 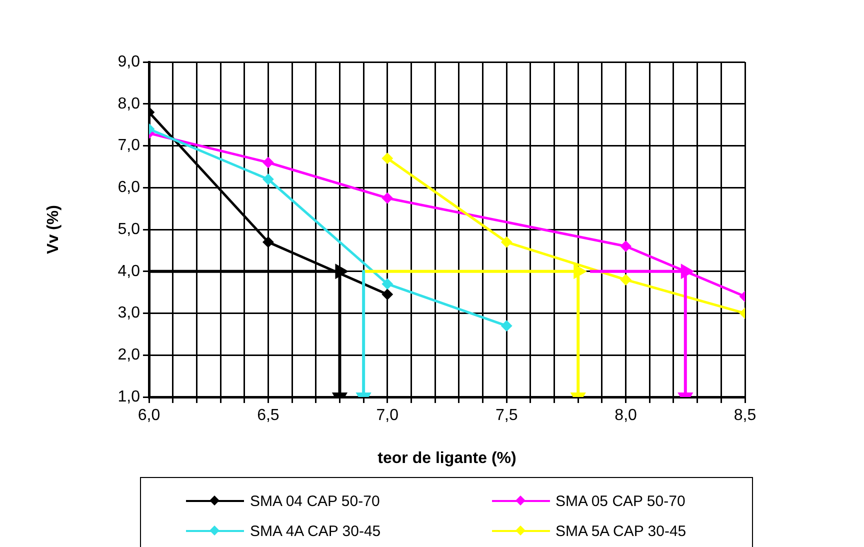 What do you see at coordinates (129, 187) in the screenshot?
I see `y-tick-label: 6,0` at bounding box center [129, 187].